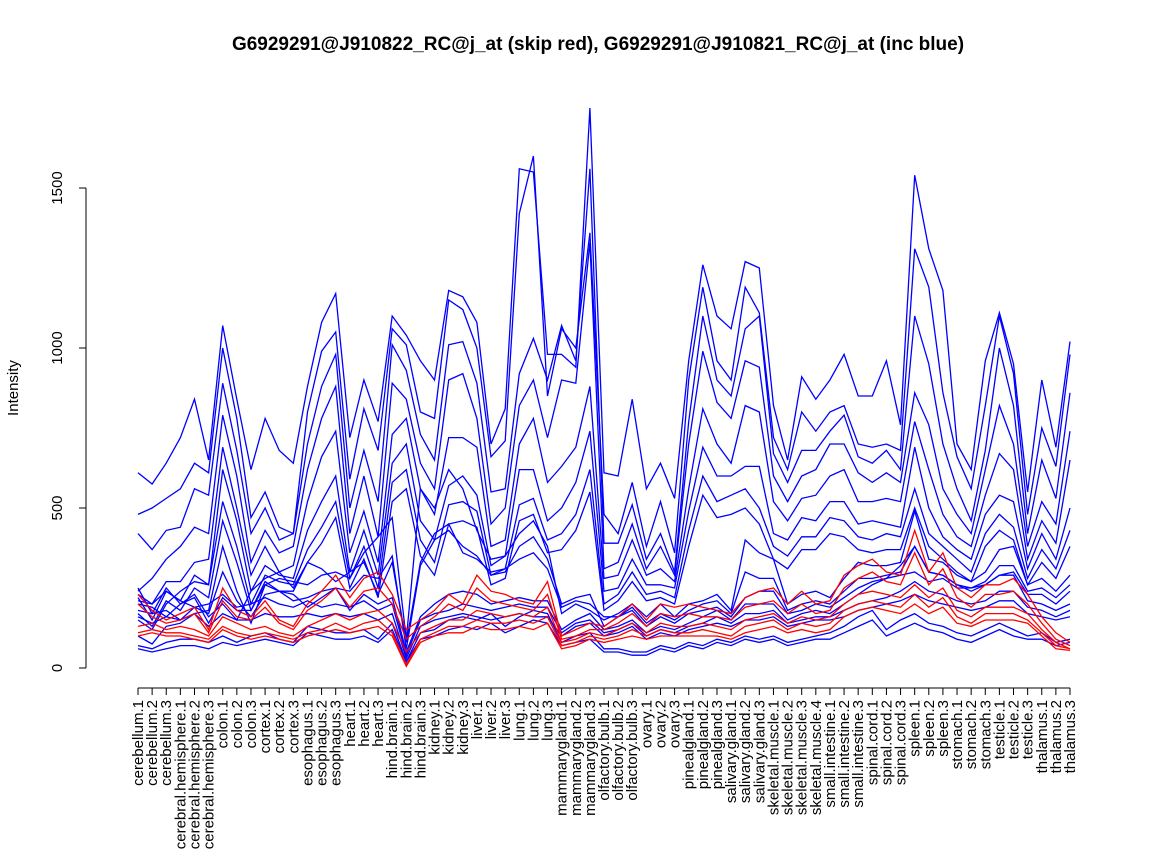 The image size is (1152, 864). What do you see at coordinates (562, 758) in the screenshot?
I see `x-tick-label: mammarygland.1` at bounding box center [562, 758].